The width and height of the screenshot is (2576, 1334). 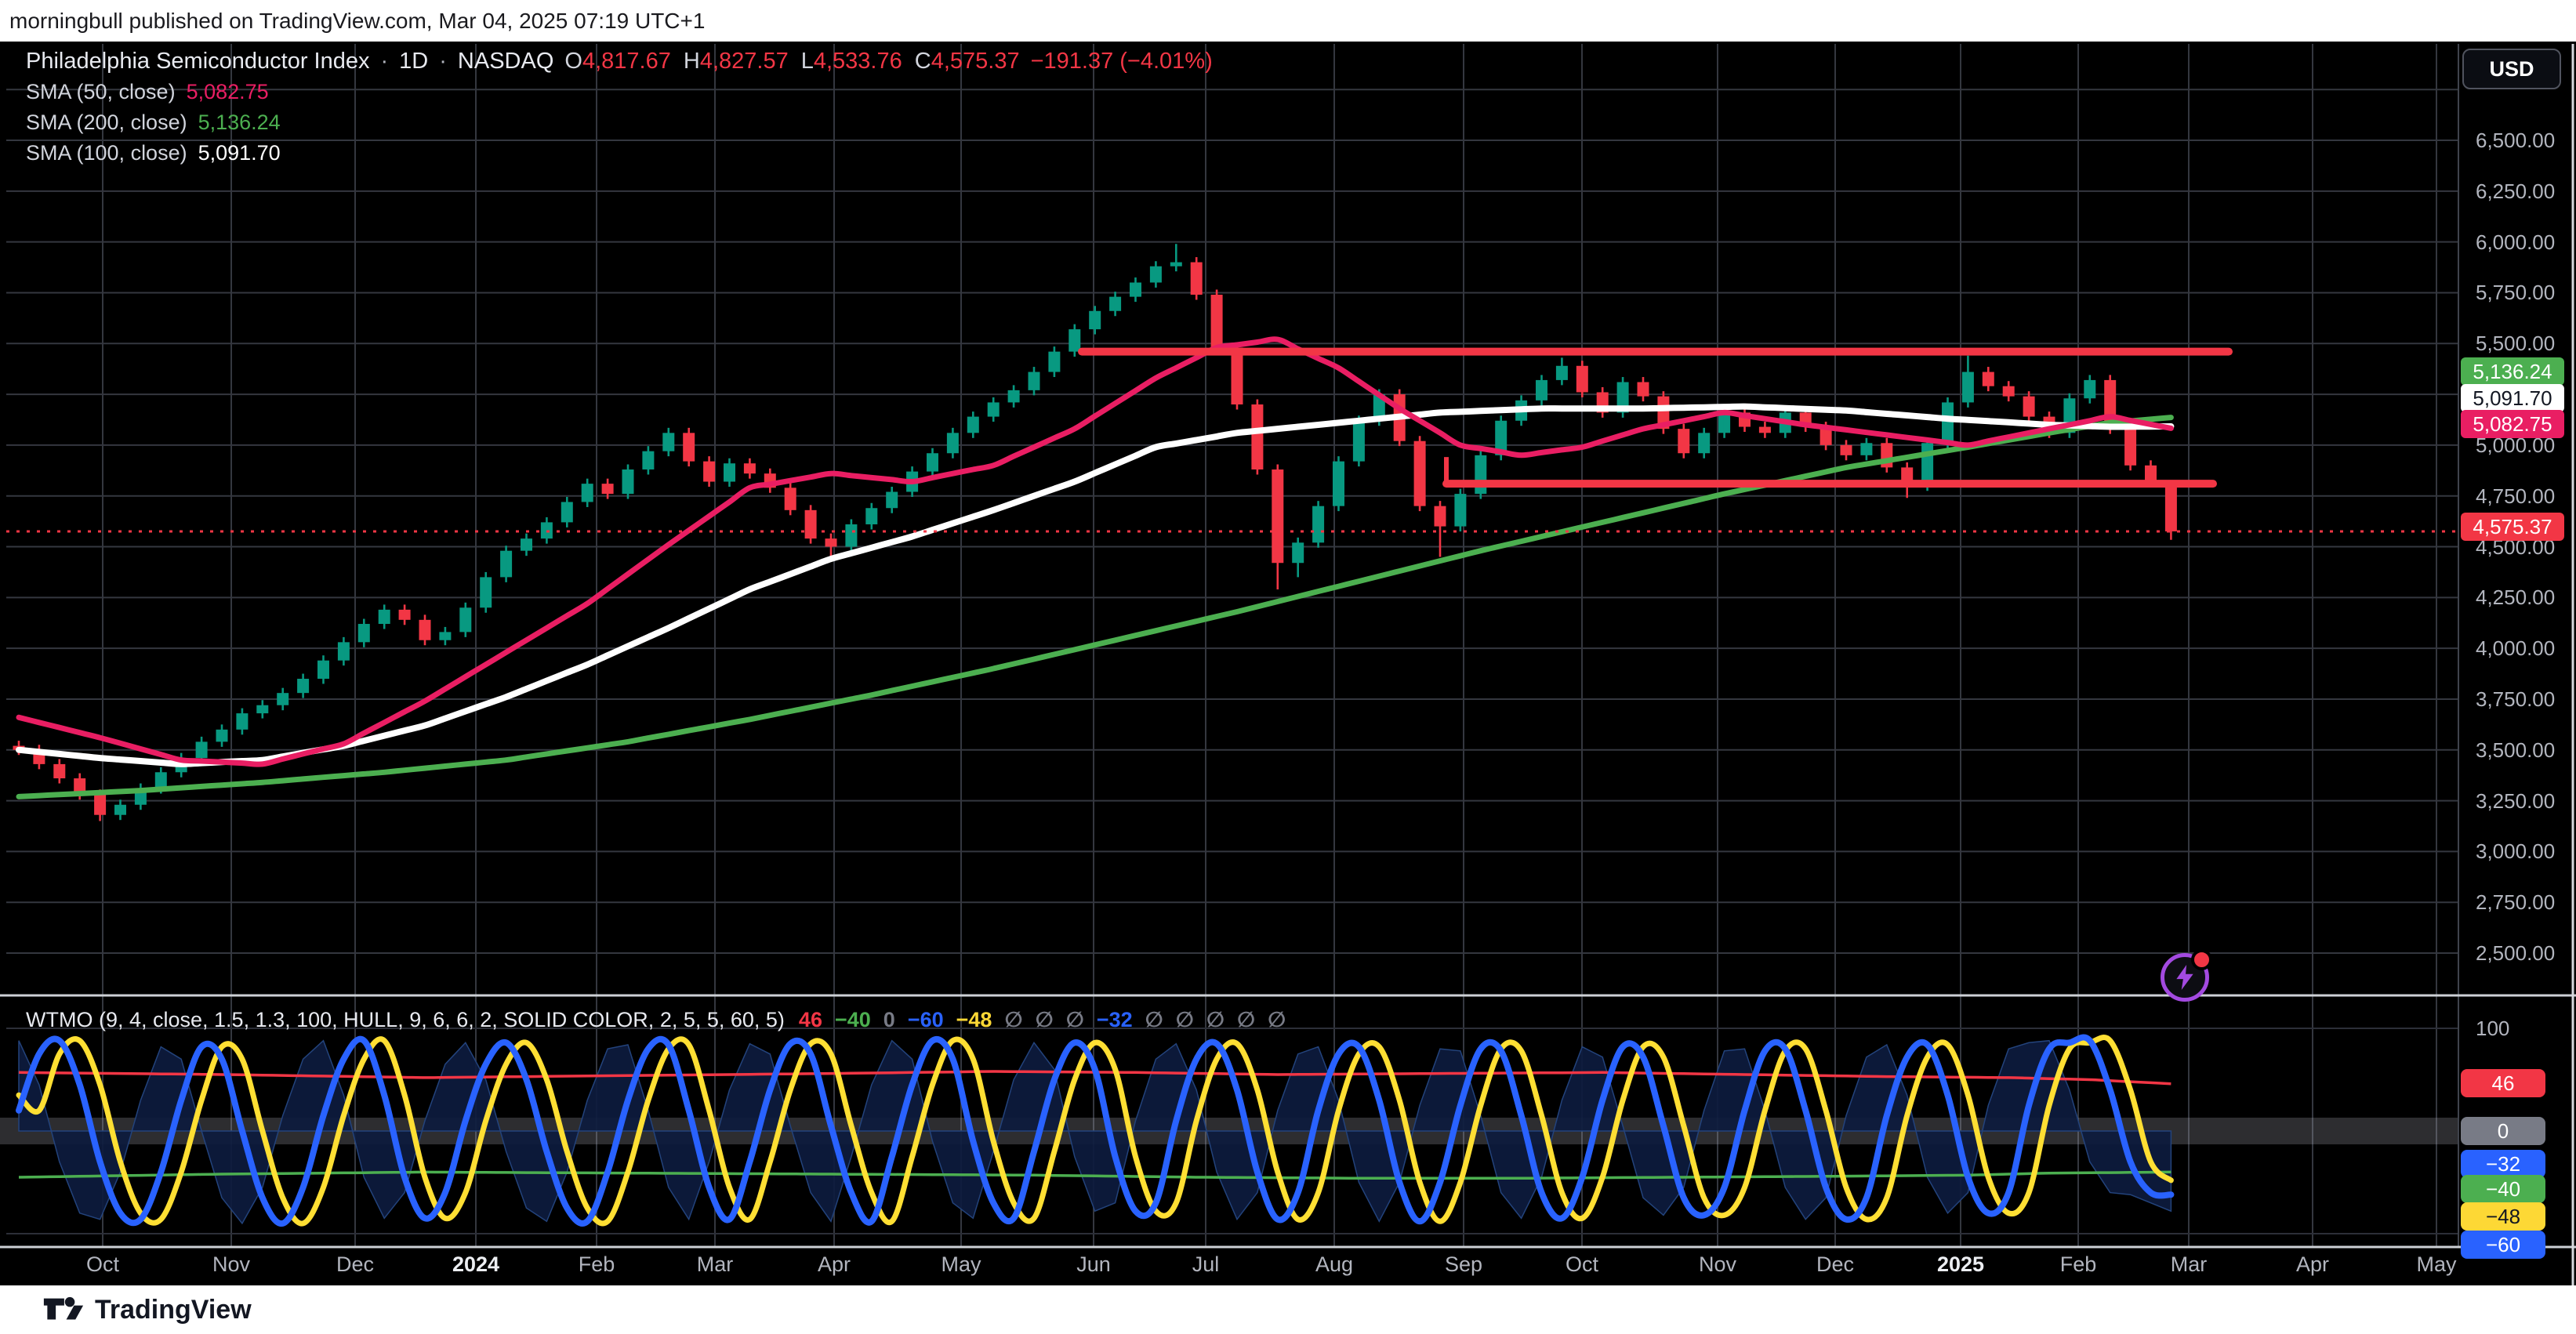 What do you see at coordinates (2516, 699) in the screenshot?
I see `price-axis-label: 3,750.00` at bounding box center [2516, 699].